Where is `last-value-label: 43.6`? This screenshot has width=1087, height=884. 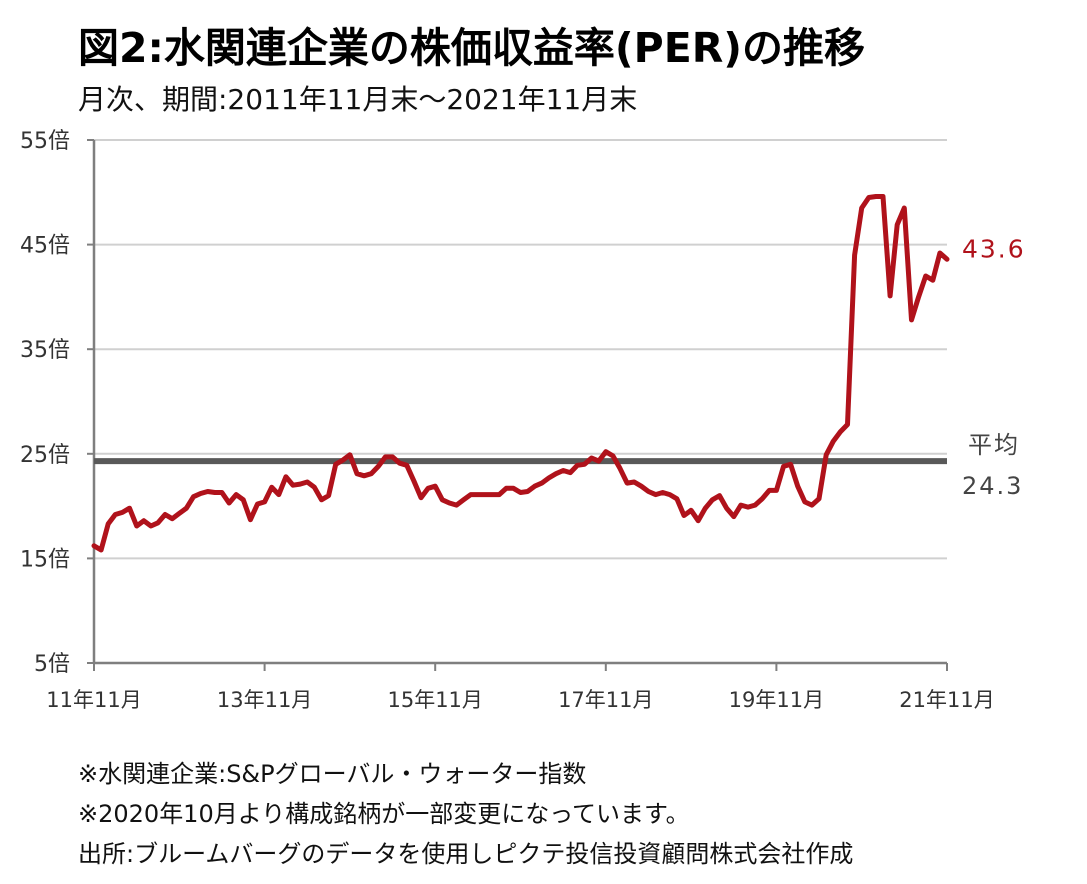 last-value-label: 43.6 is located at coordinates (994, 249).